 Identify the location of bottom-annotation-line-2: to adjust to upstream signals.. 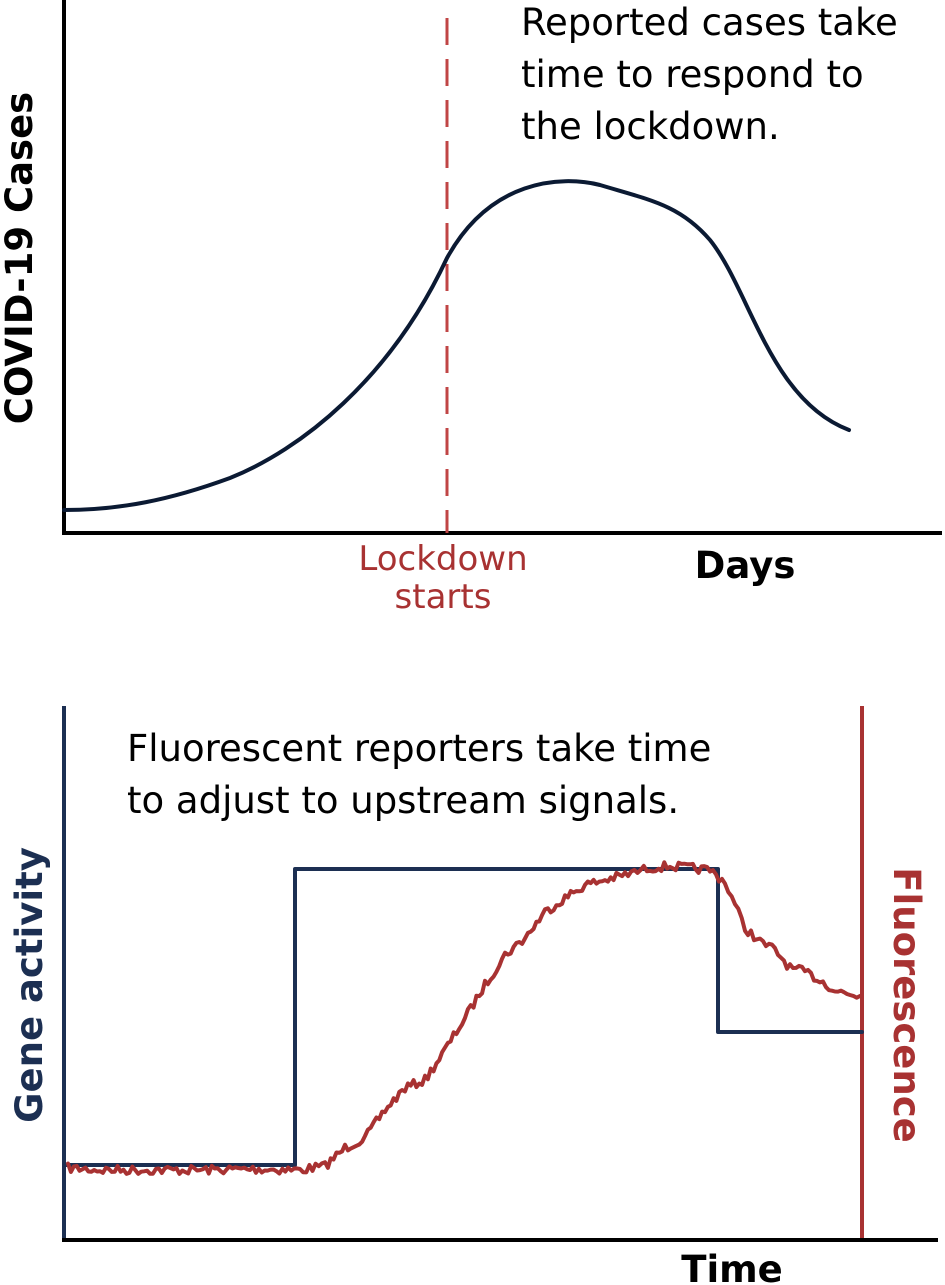
(403, 800).